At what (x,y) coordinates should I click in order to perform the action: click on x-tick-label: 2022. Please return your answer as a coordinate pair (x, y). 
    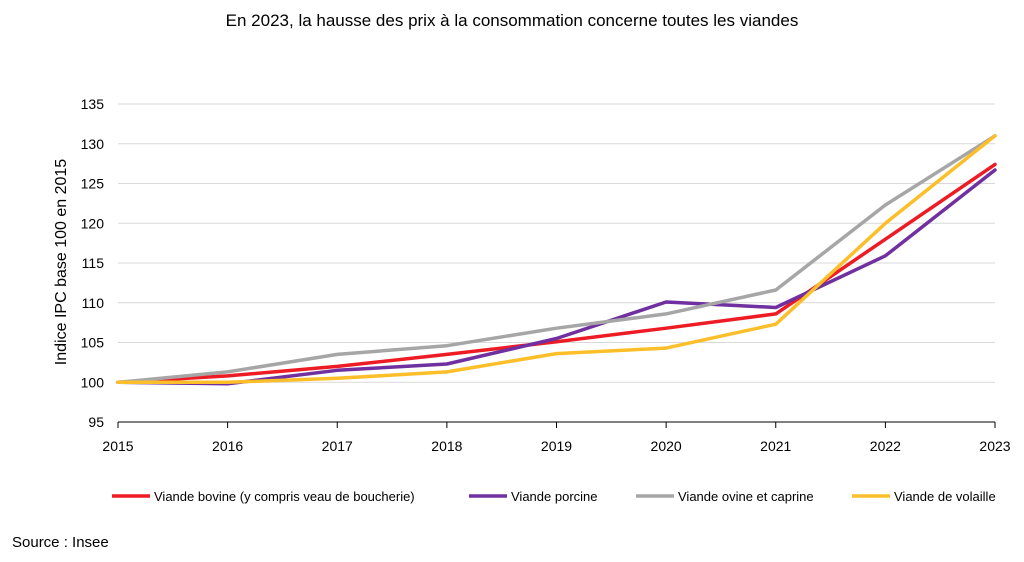
    Looking at the image, I should click on (885, 446).